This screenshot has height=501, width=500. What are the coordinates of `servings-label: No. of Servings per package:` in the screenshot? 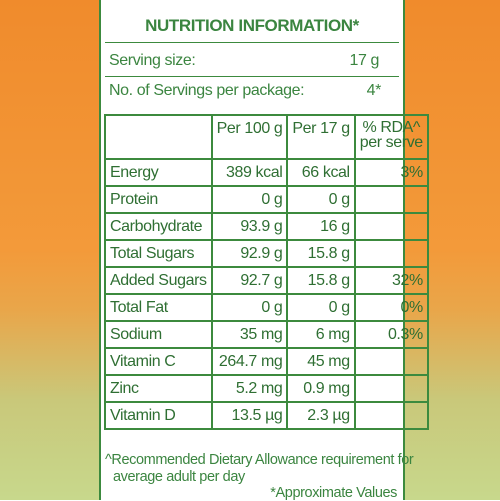 It's located at (207, 90).